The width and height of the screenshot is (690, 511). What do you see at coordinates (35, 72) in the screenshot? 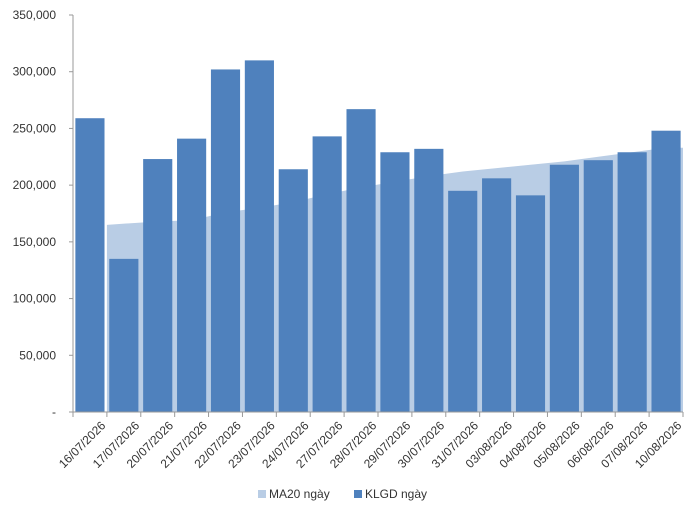
I see `y-tick-label: 300,000` at bounding box center [35, 72].